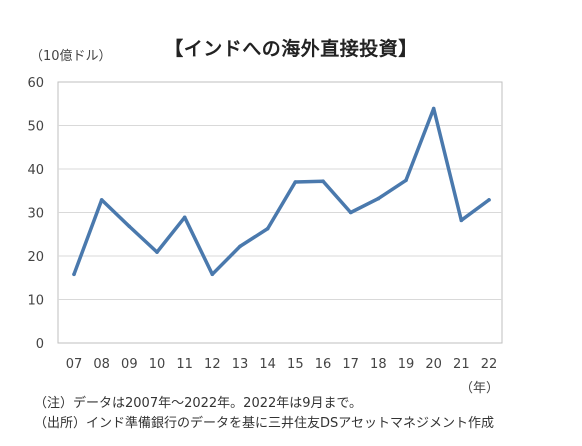 The image size is (582, 446). I want to click on y-tick-label: 20, so click(35, 257).